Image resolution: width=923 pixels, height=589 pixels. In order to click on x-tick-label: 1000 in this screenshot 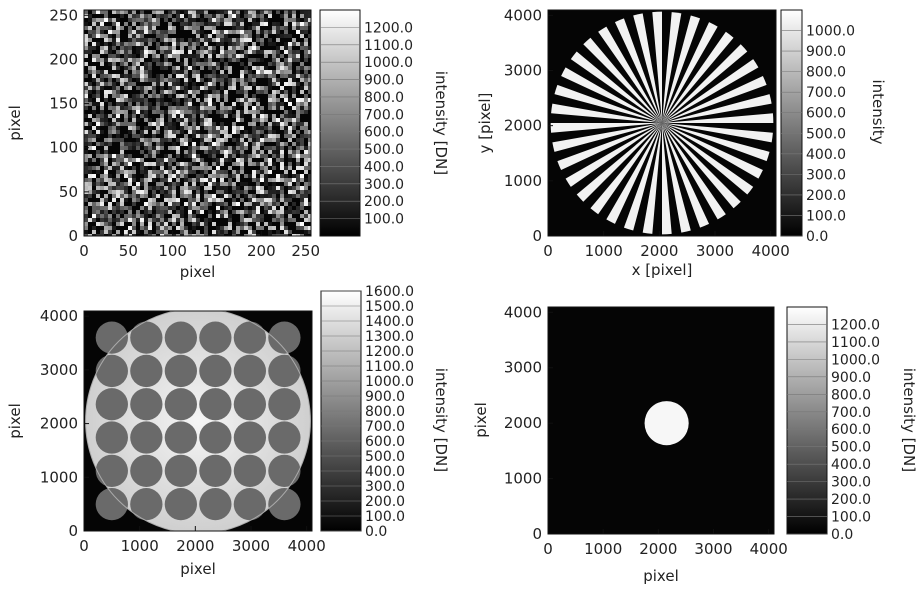, I will do `click(603, 549)`.